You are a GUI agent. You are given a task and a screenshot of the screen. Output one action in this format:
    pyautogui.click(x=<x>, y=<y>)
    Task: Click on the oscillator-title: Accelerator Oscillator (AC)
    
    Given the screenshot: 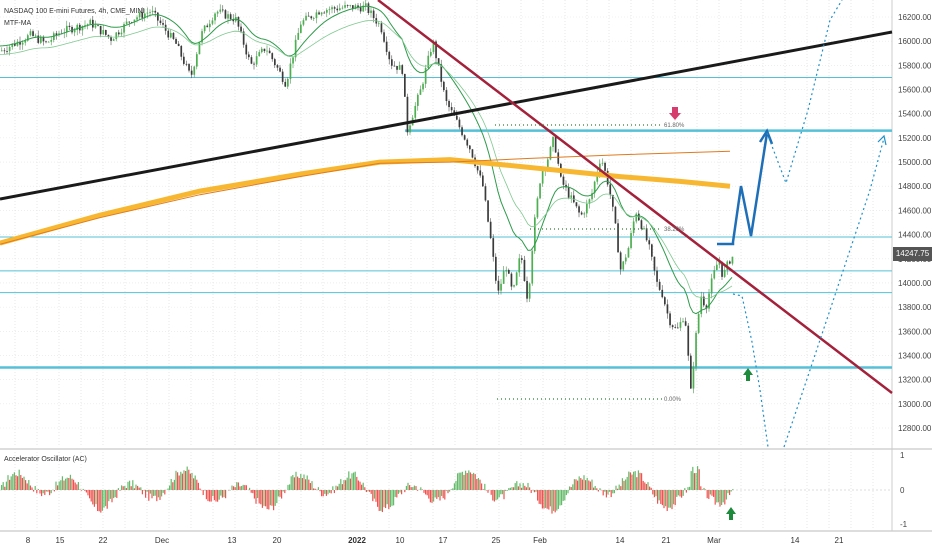 What is the action you would take?
    pyautogui.click(x=45, y=459)
    